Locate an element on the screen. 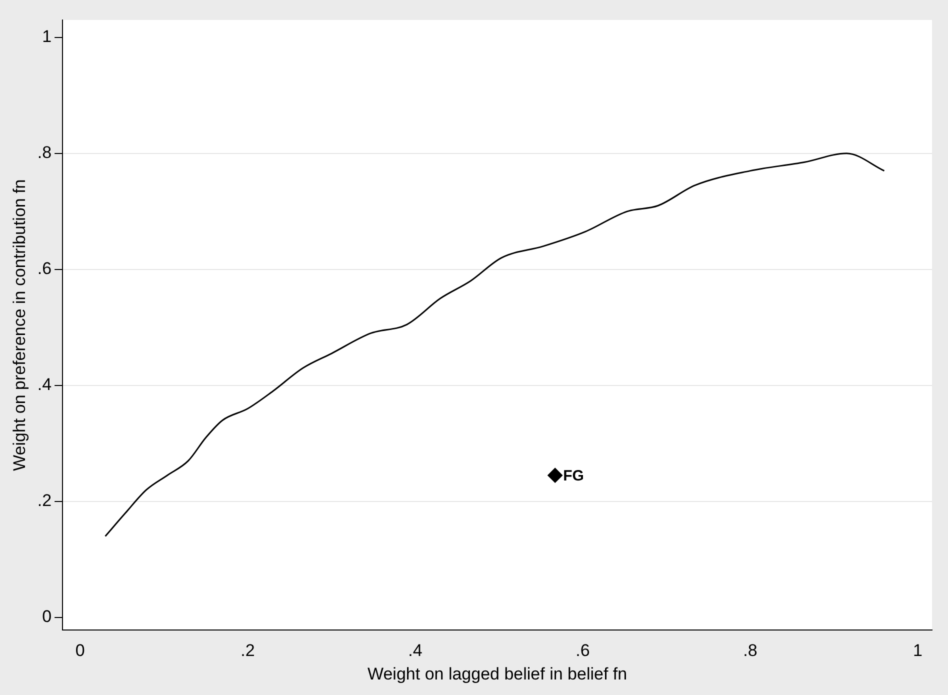 The image size is (948, 695). y-tick-label: 1 is located at coordinates (47, 36).